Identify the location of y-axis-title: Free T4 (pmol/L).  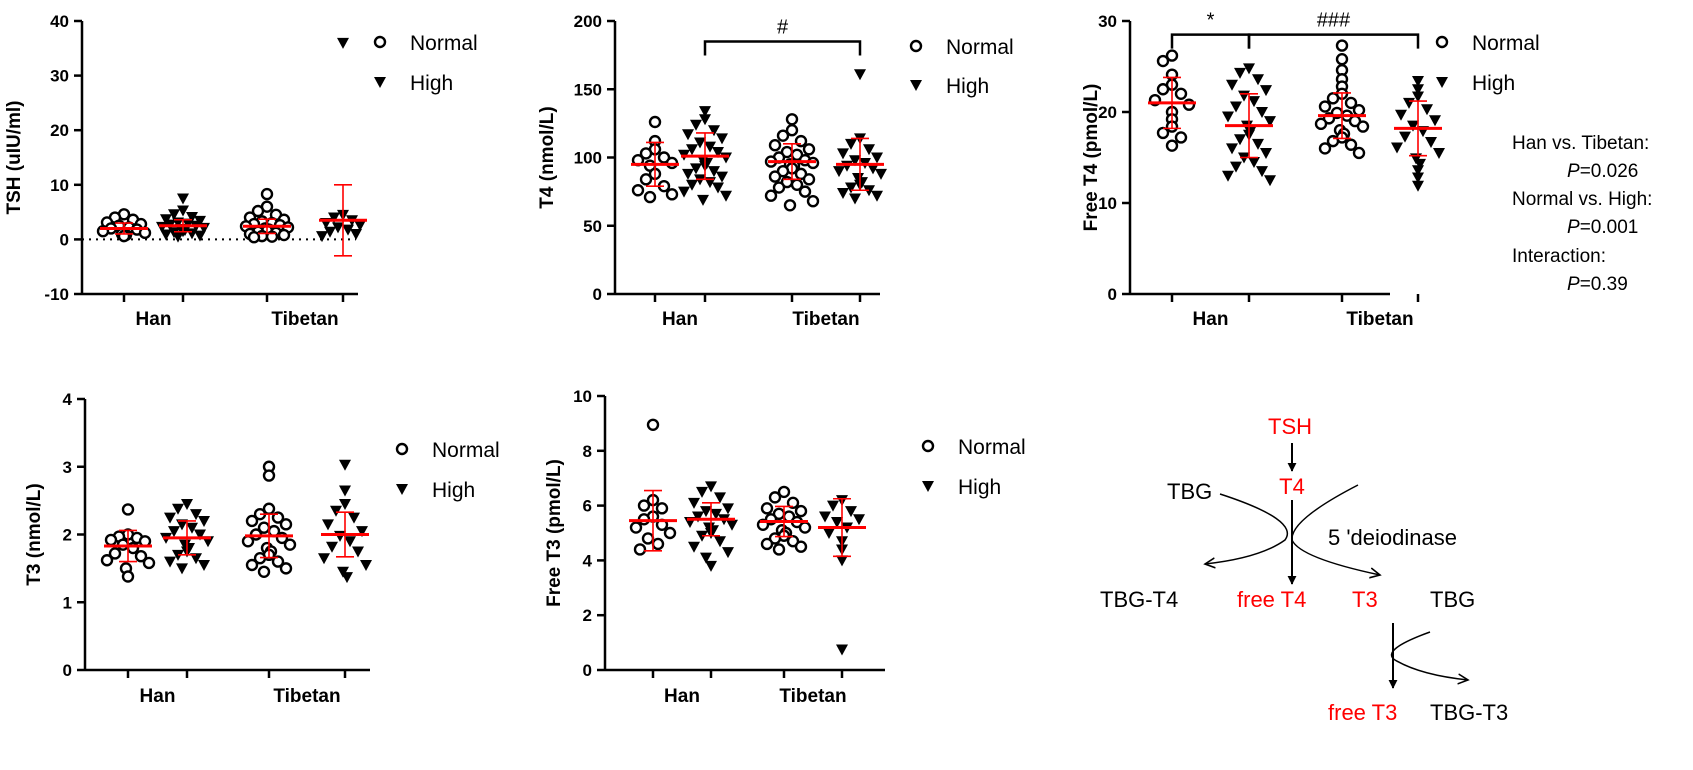
(1091, 158).